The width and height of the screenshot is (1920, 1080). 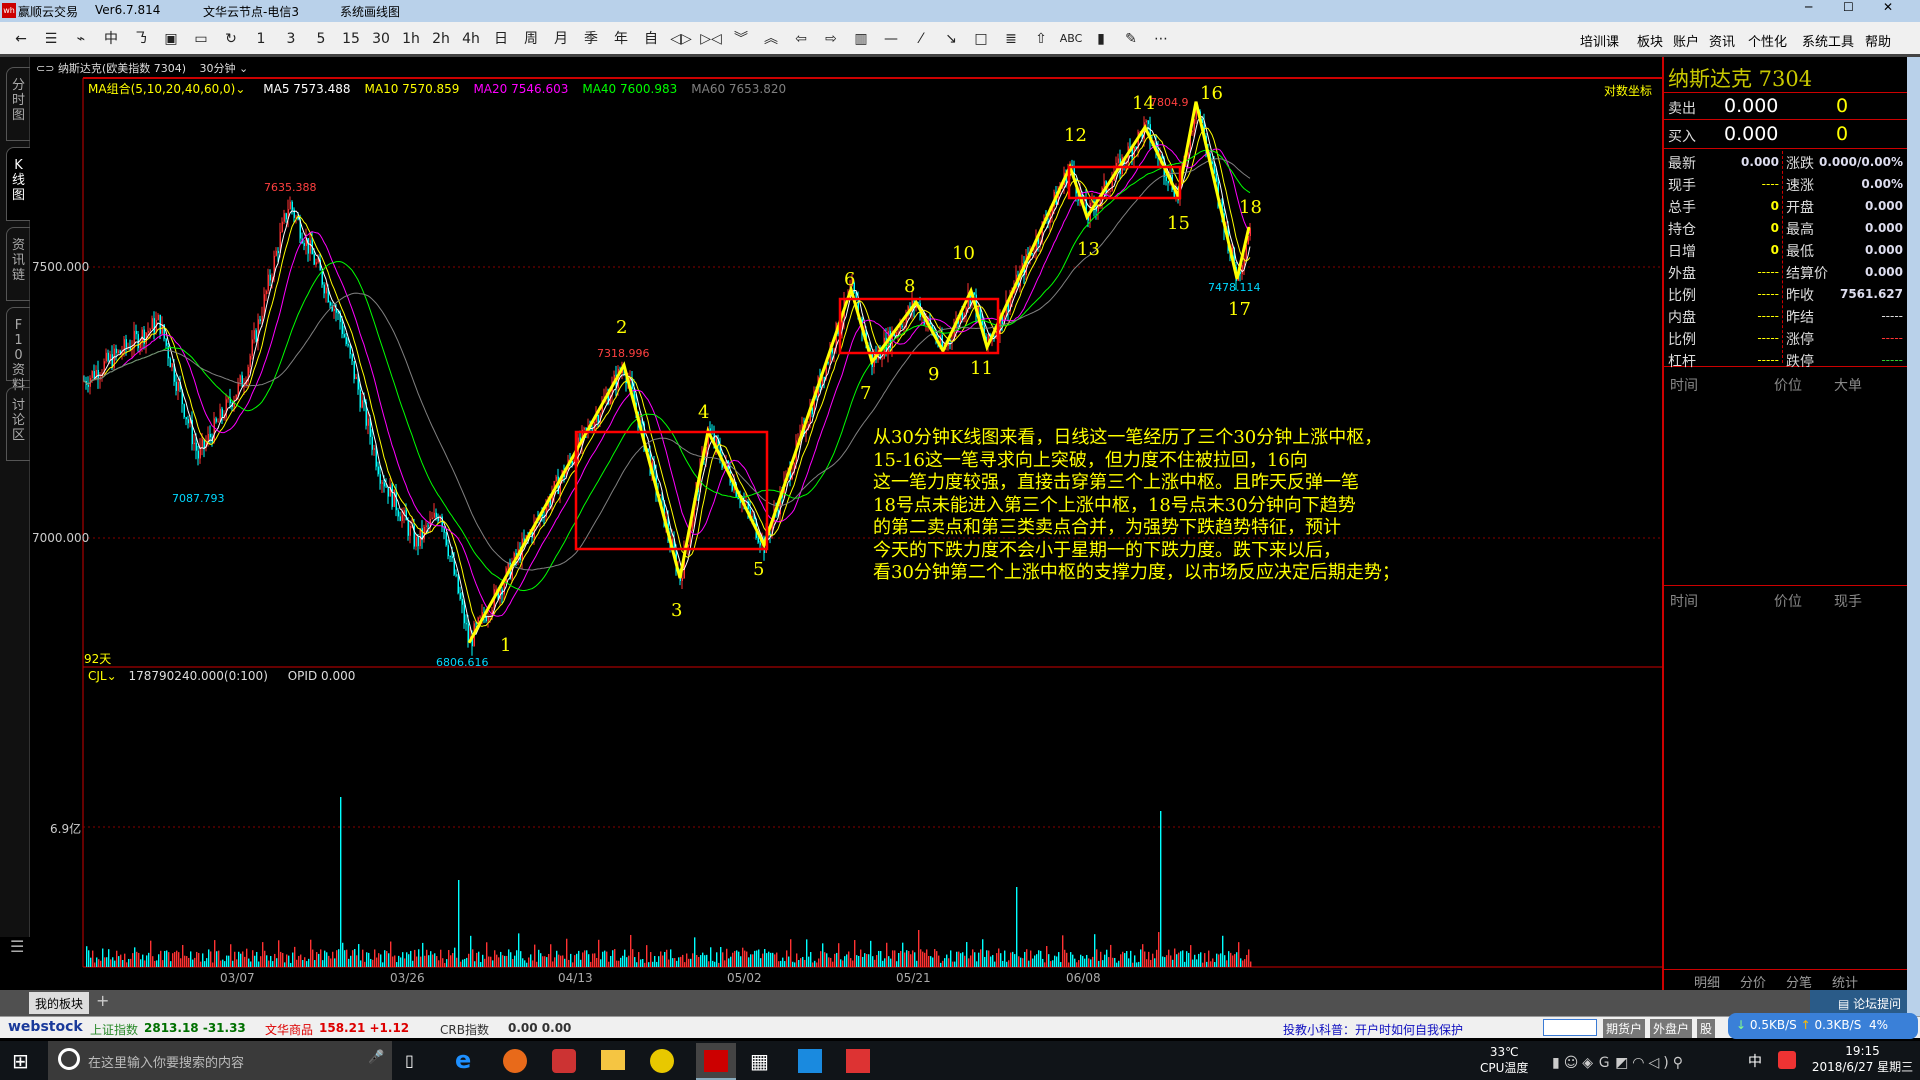 I want to click on double-down-icon: ︾, so click(x=741, y=39).